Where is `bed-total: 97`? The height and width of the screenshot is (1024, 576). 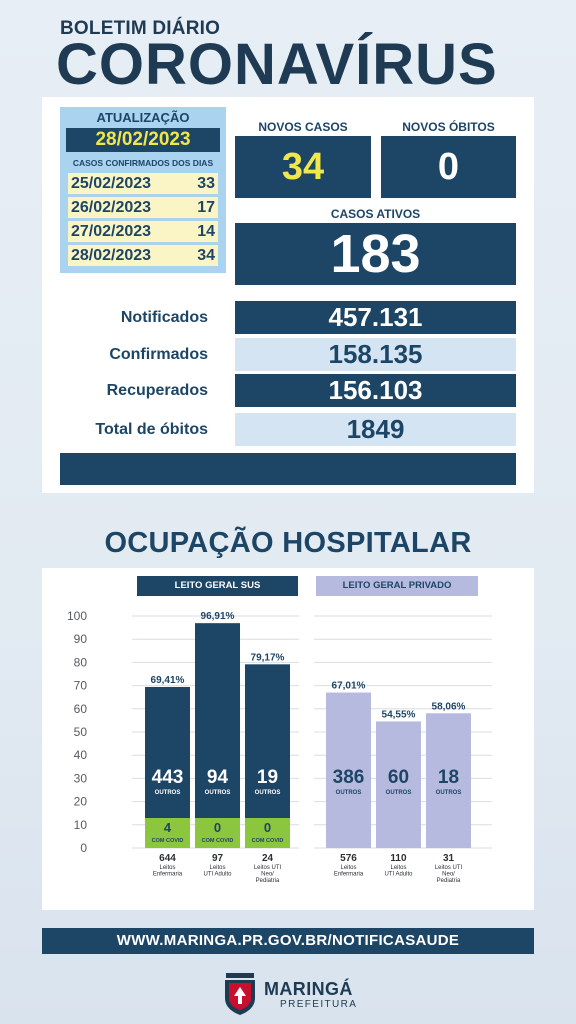 bed-total: 97 is located at coordinates (218, 858).